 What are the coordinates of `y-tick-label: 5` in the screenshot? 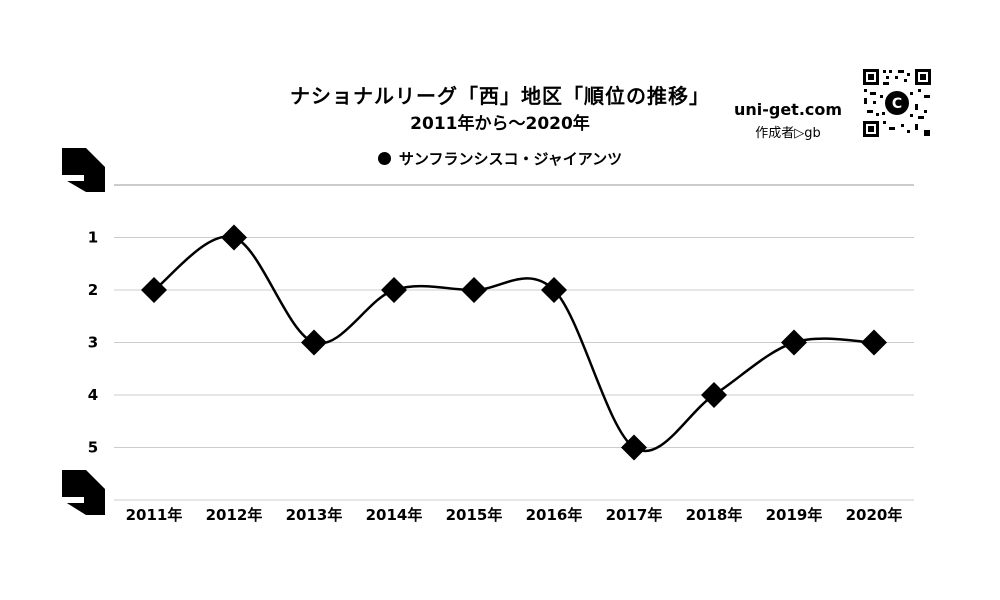 It's located at (93, 448).